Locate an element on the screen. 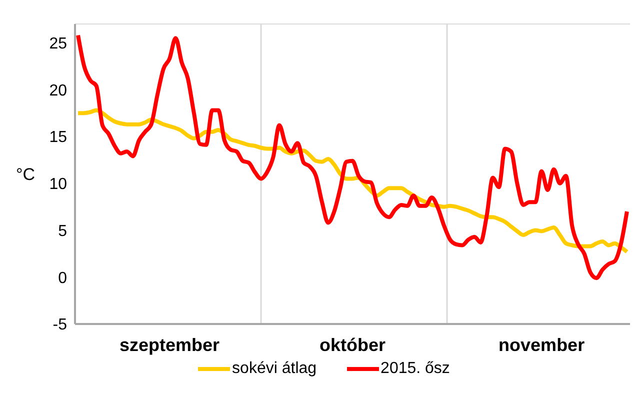 Image resolution: width=640 pixels, height=398 pixels. y-axis-title: °C is located at coordinates (26, 174).